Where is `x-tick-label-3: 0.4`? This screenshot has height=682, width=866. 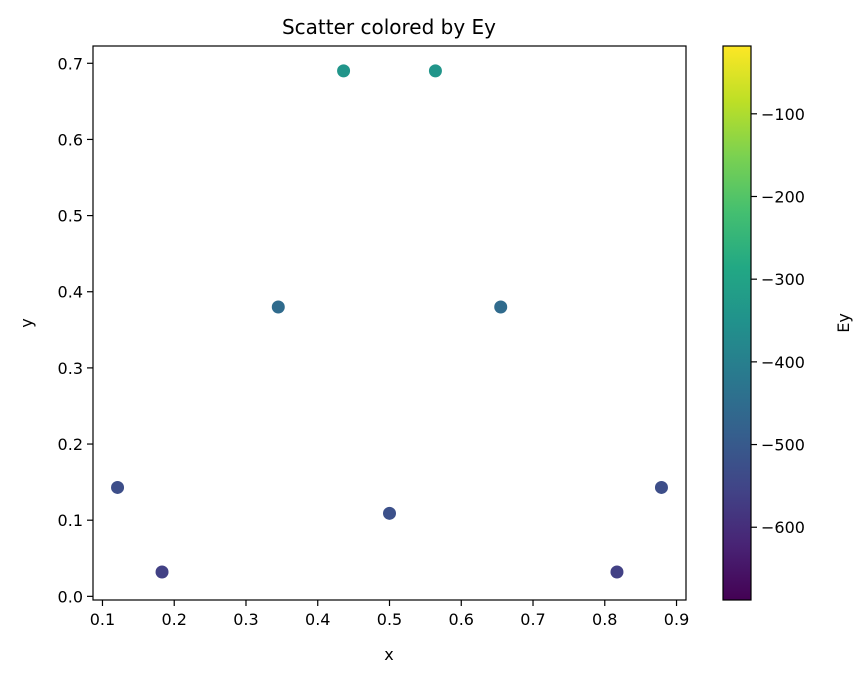
x-tick-label-3: 0.4 is located at coordinates (317, 619).